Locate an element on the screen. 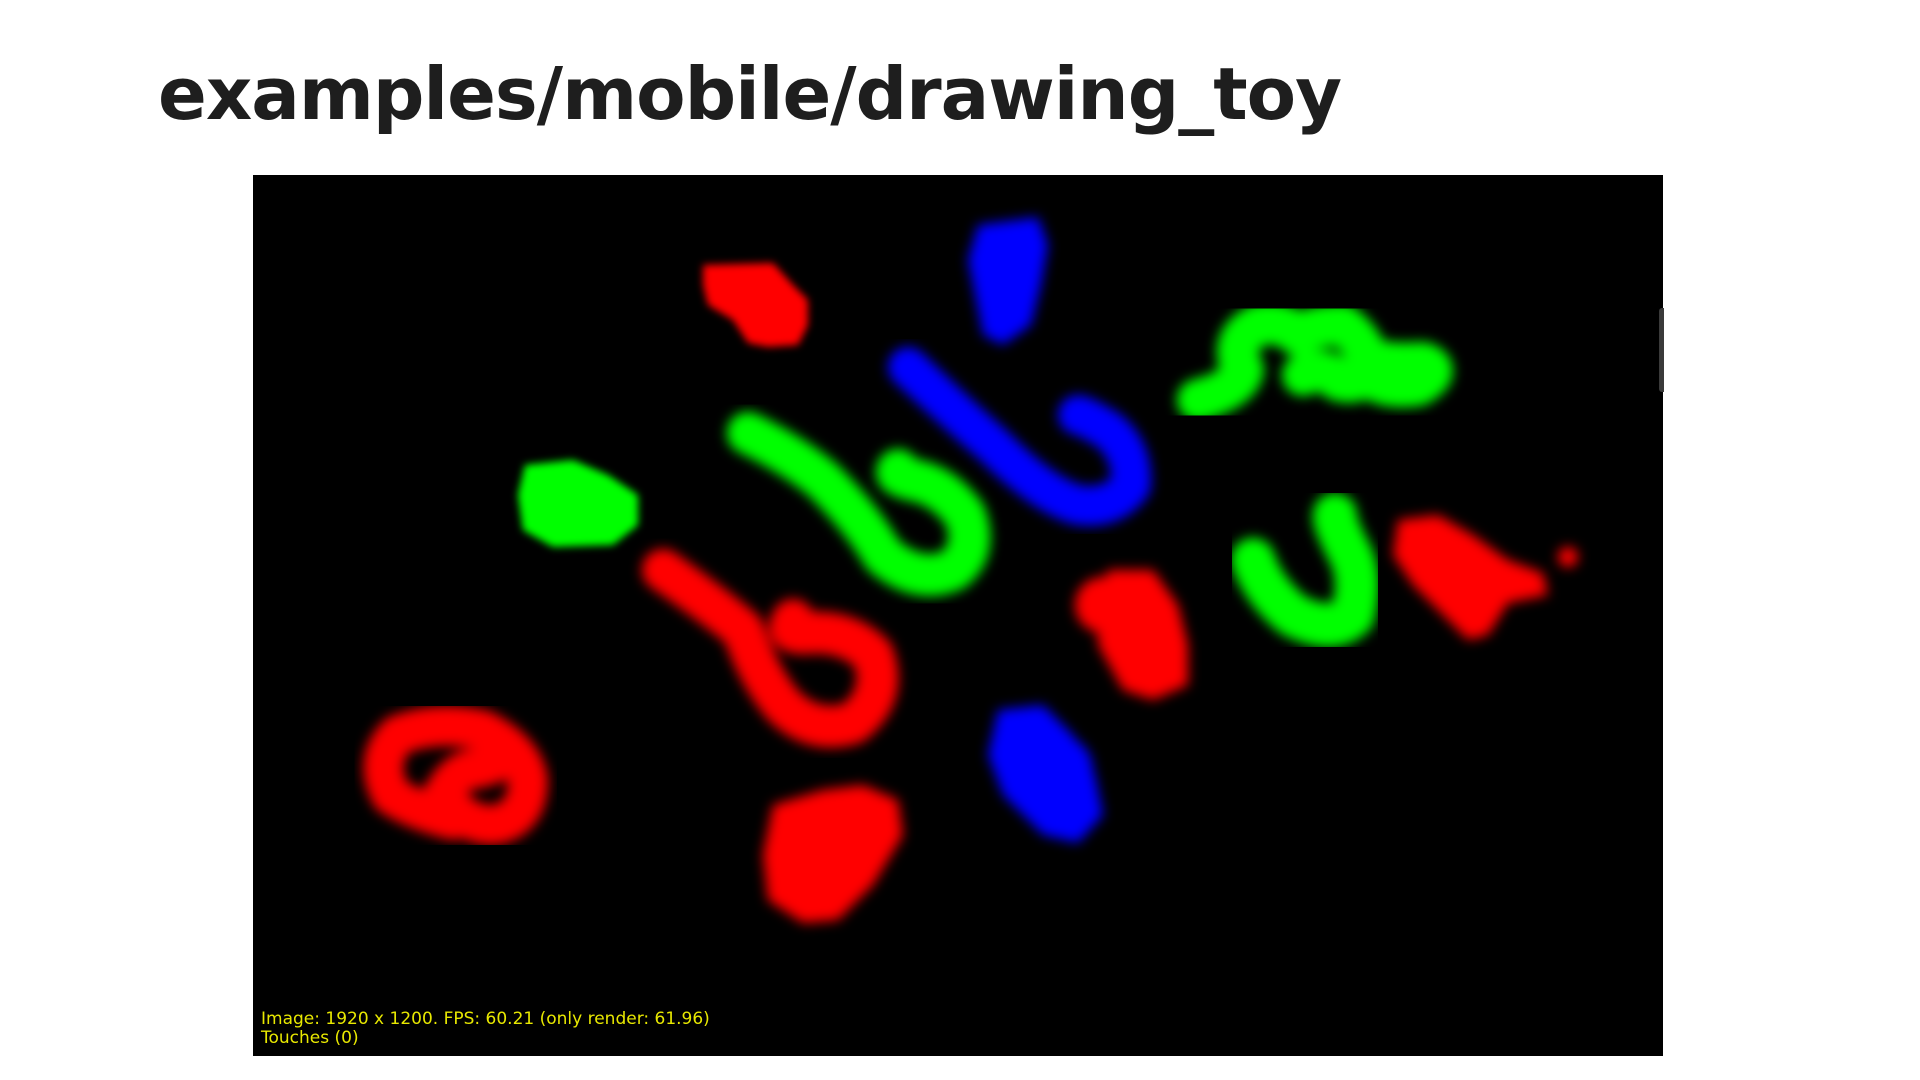 The width and height of the screenshot is (1920, 1080). stroke-red-blob-top is located at coordinates (755, 305).